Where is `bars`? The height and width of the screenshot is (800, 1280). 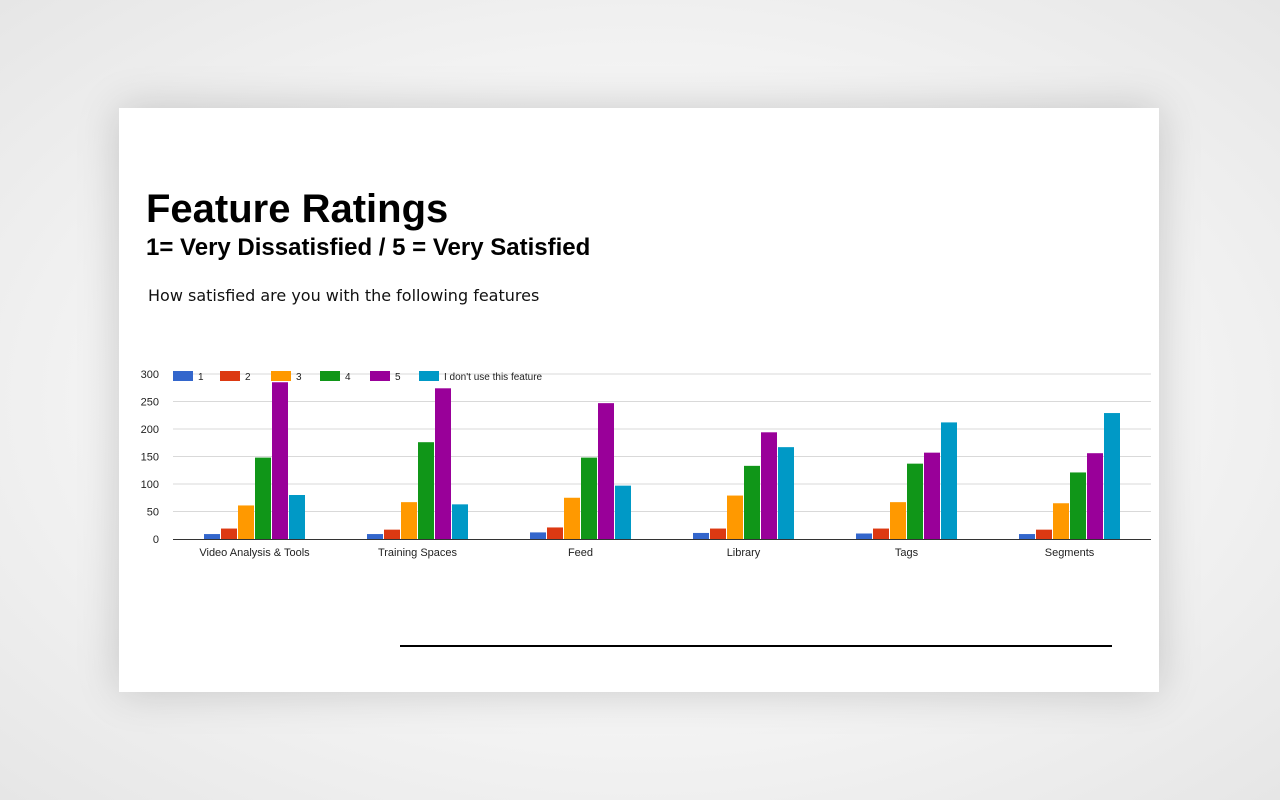 bars is located at coordinates (662, 460).